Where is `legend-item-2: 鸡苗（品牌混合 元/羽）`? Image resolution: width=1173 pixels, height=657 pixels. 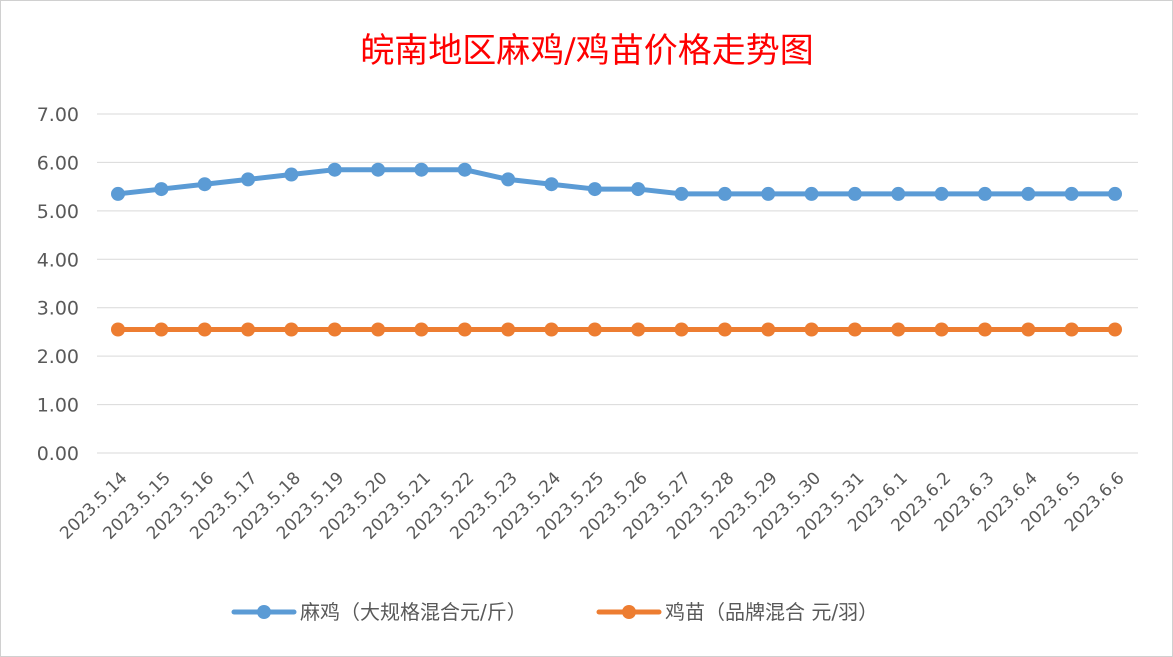
legend-item-2: 鸡苗（品牌混合 元/羽） is located at coordinates (737, 612).